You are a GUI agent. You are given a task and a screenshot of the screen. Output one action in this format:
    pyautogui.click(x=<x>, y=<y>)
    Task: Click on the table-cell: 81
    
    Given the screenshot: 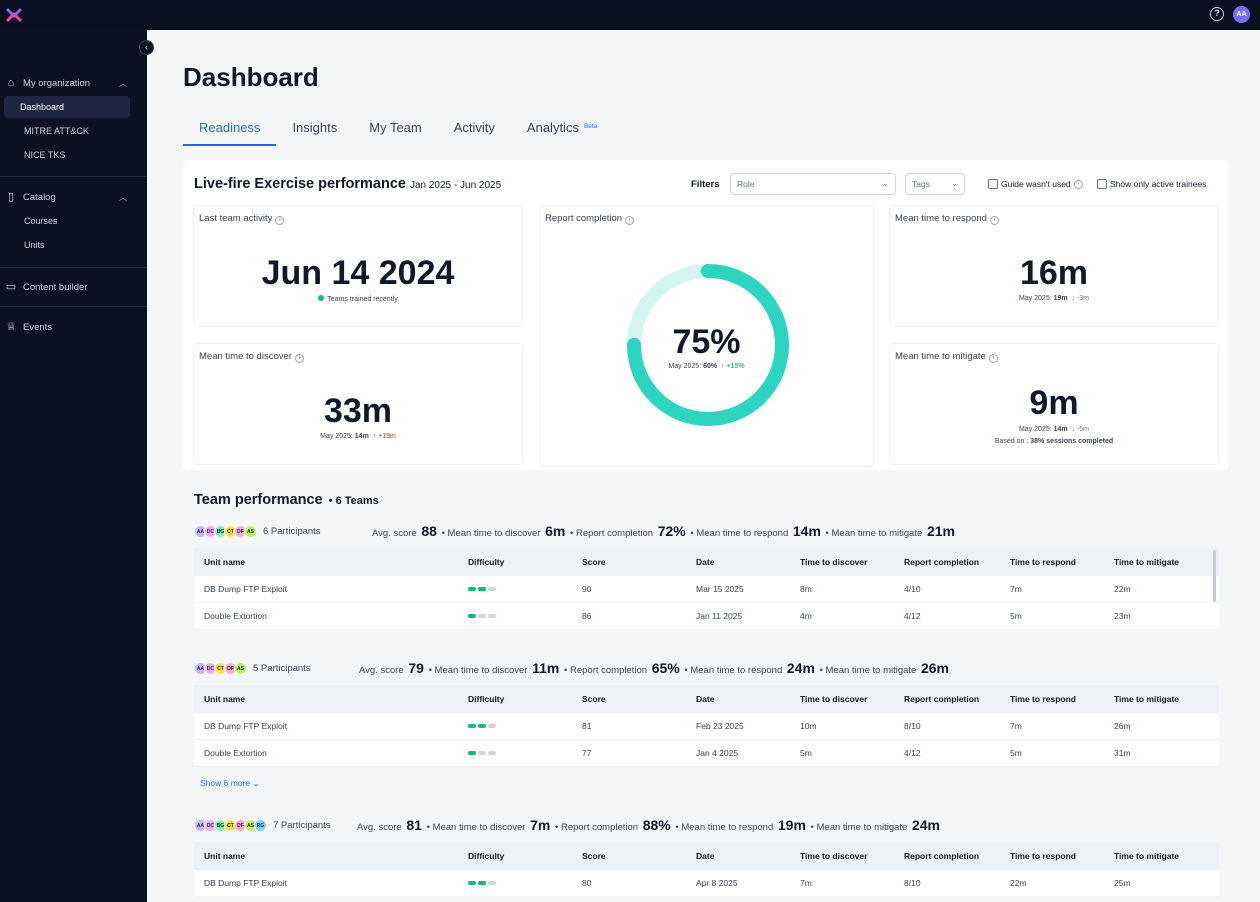 What is the action you would take?
    pyautogui.click(x=587, y=726)
    